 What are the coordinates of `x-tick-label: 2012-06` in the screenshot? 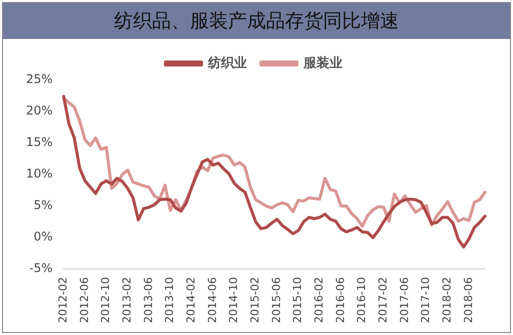 It's located at (84, 300).